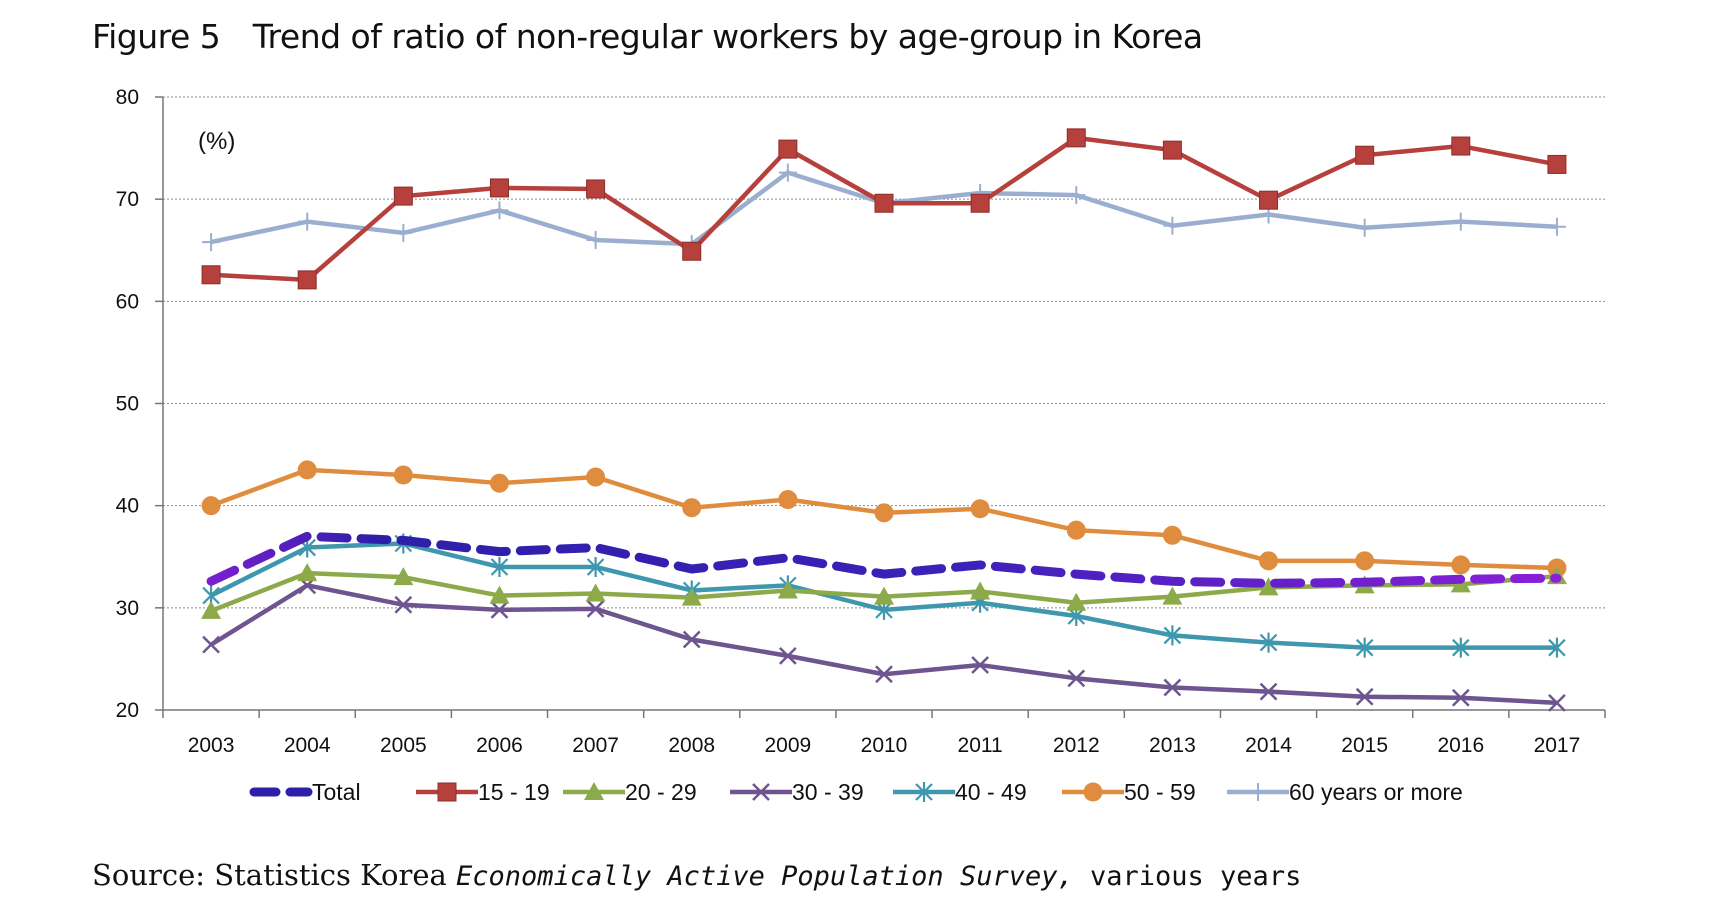 The height and width of the screenshot is (923, 1731). I want to click on data-point-20-29-2011, so click(980, 590).